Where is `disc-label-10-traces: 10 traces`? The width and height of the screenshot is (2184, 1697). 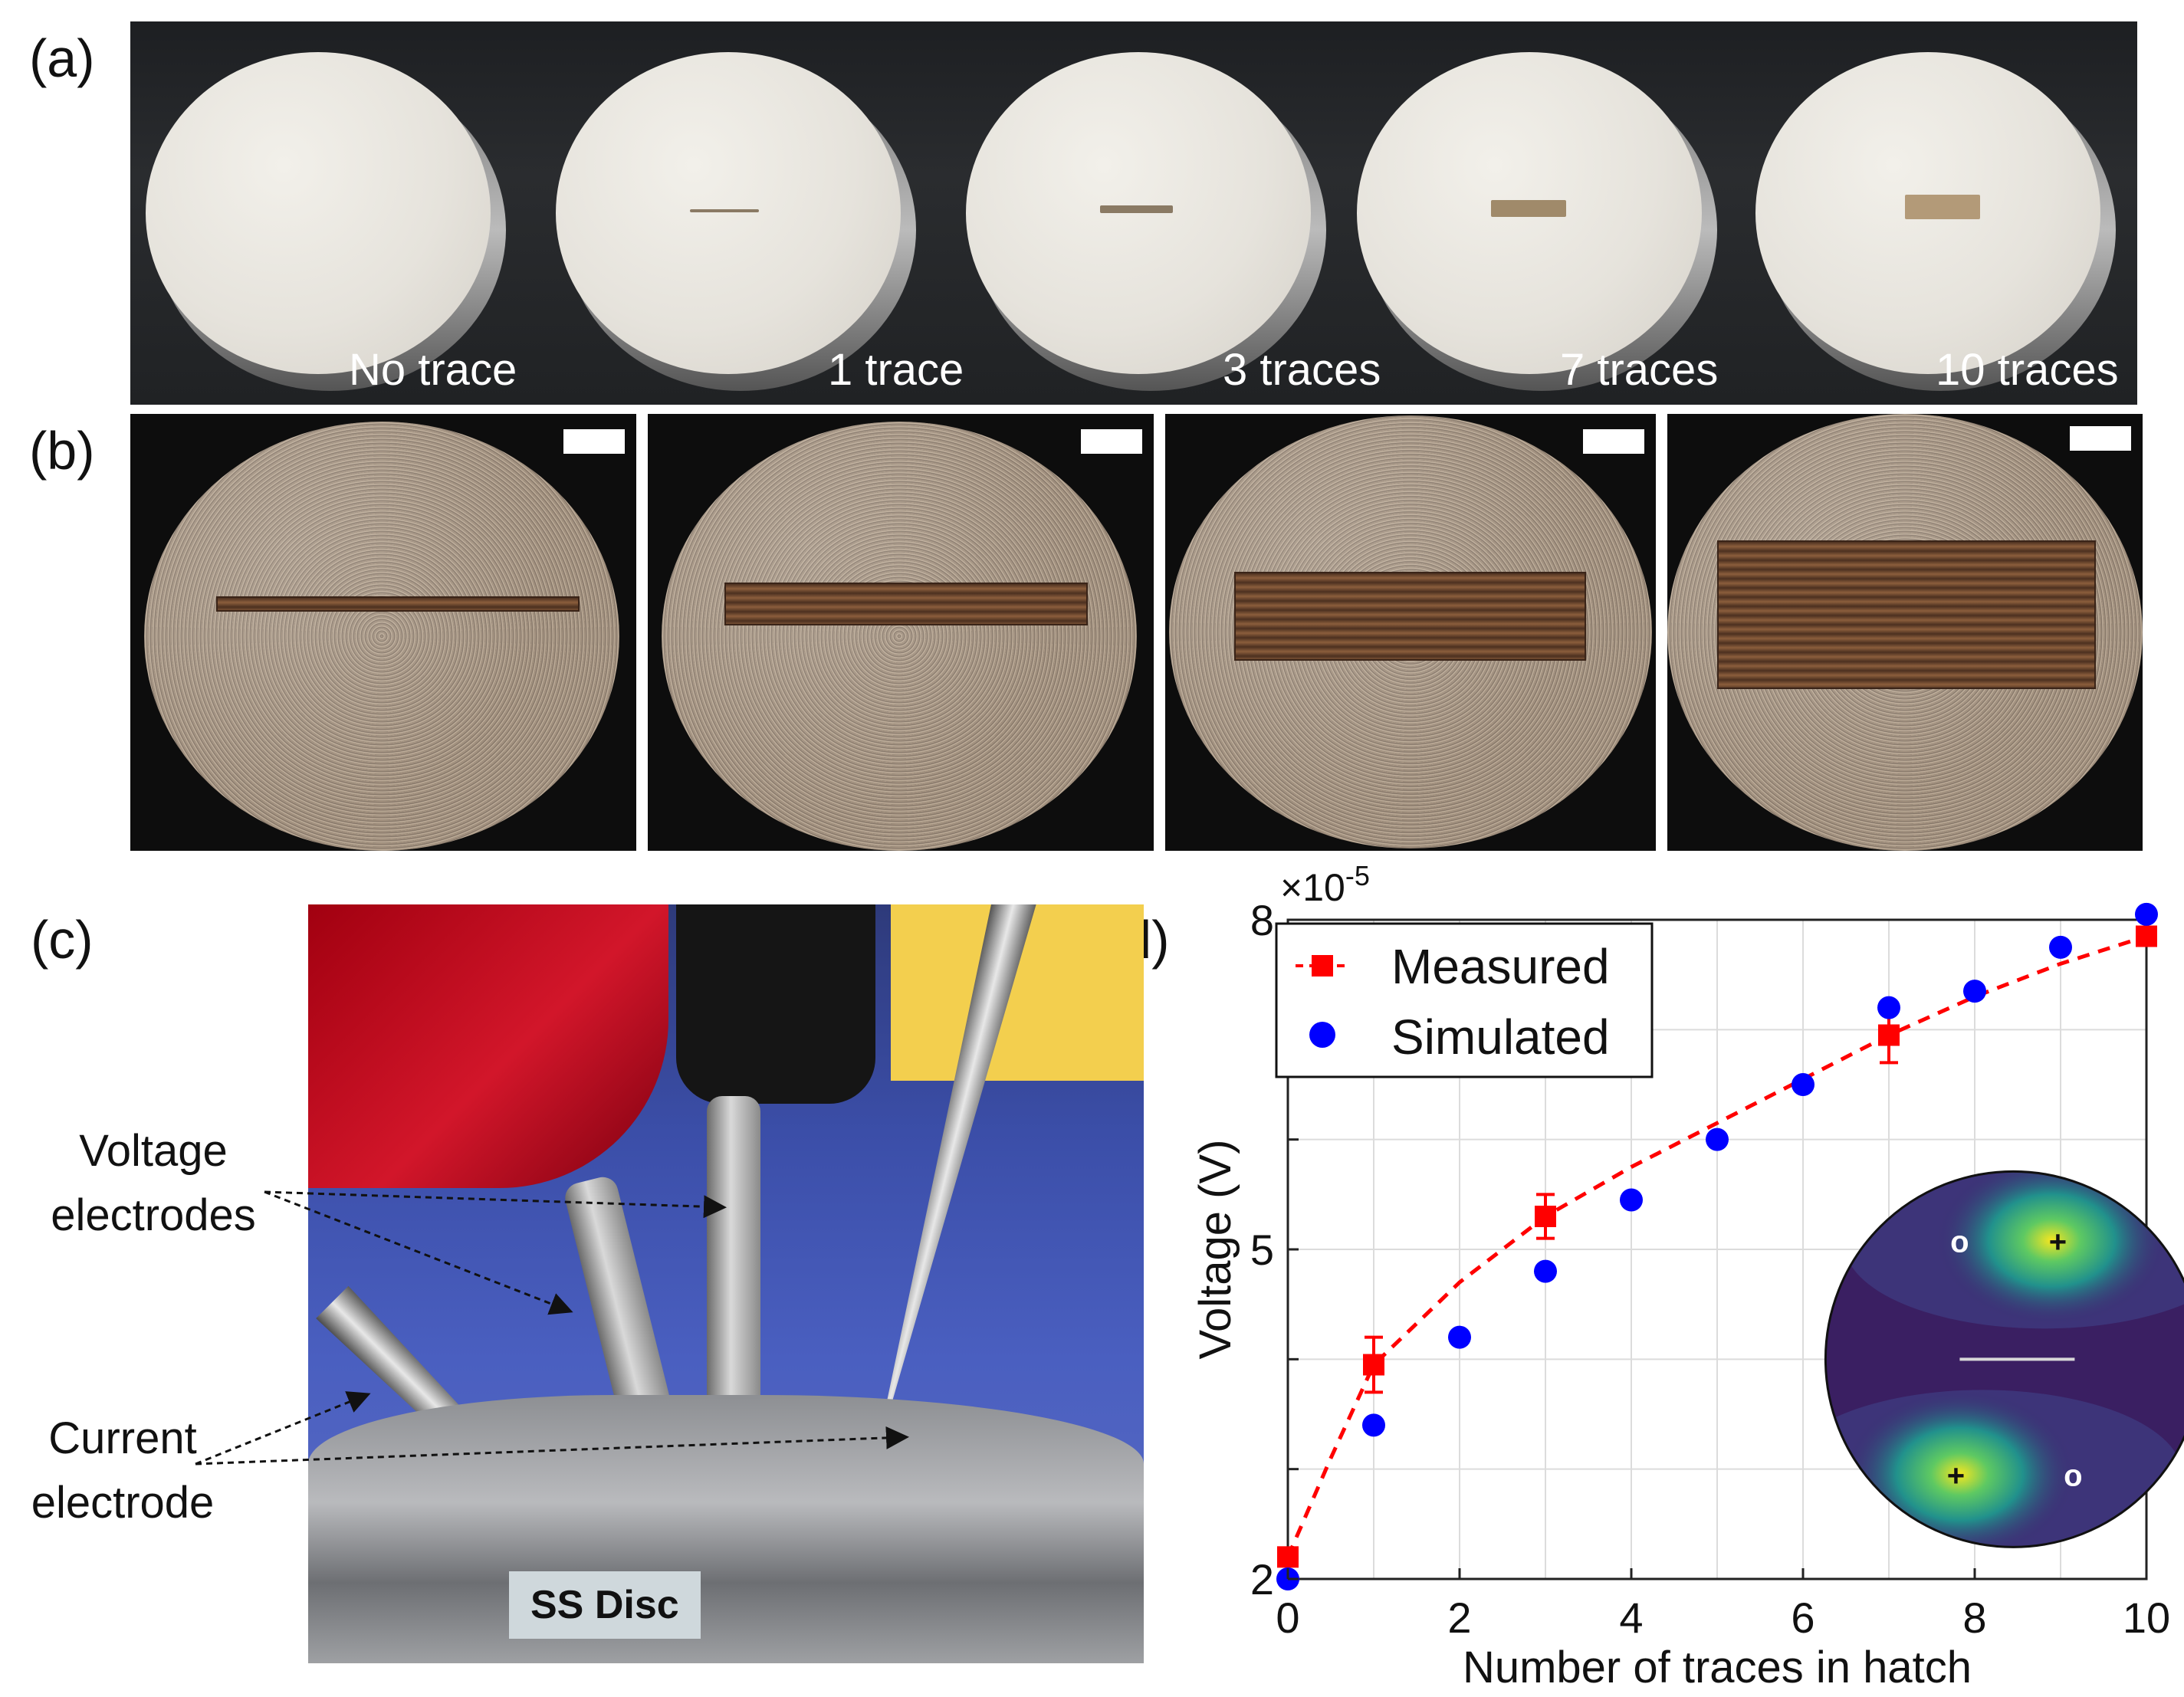
disc-label-10-traces: 10 traces is located at coordinates (2027, 370).